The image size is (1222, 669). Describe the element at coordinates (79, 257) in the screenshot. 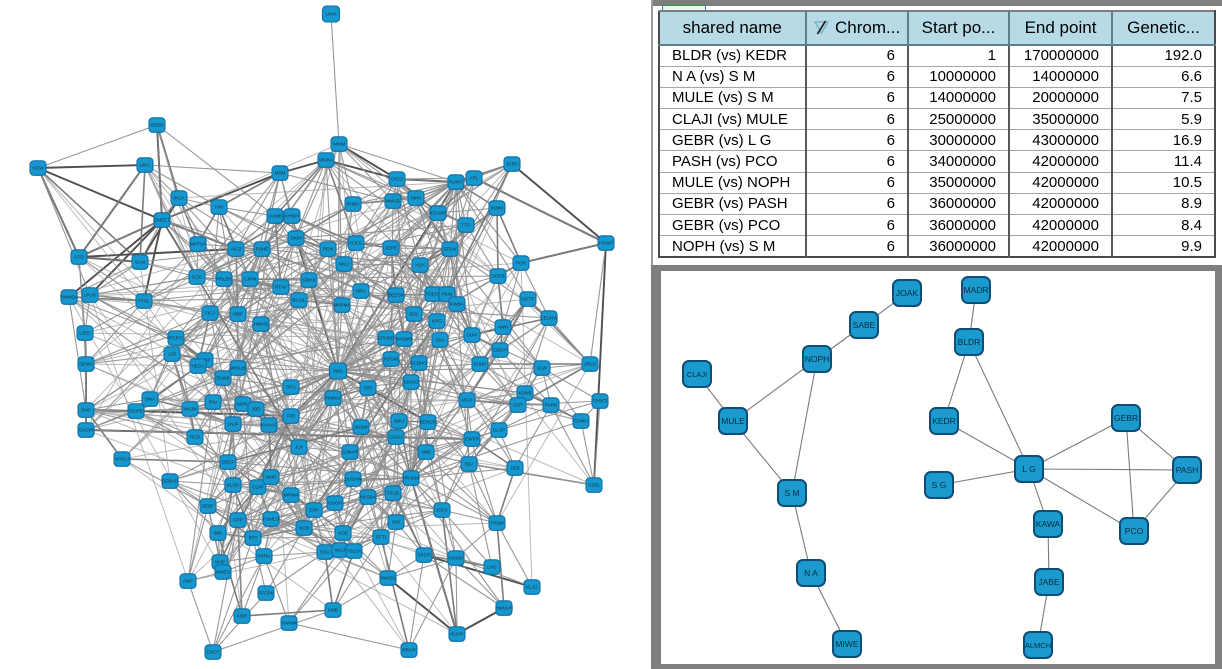

I see `svg-text: DTD` at that location.